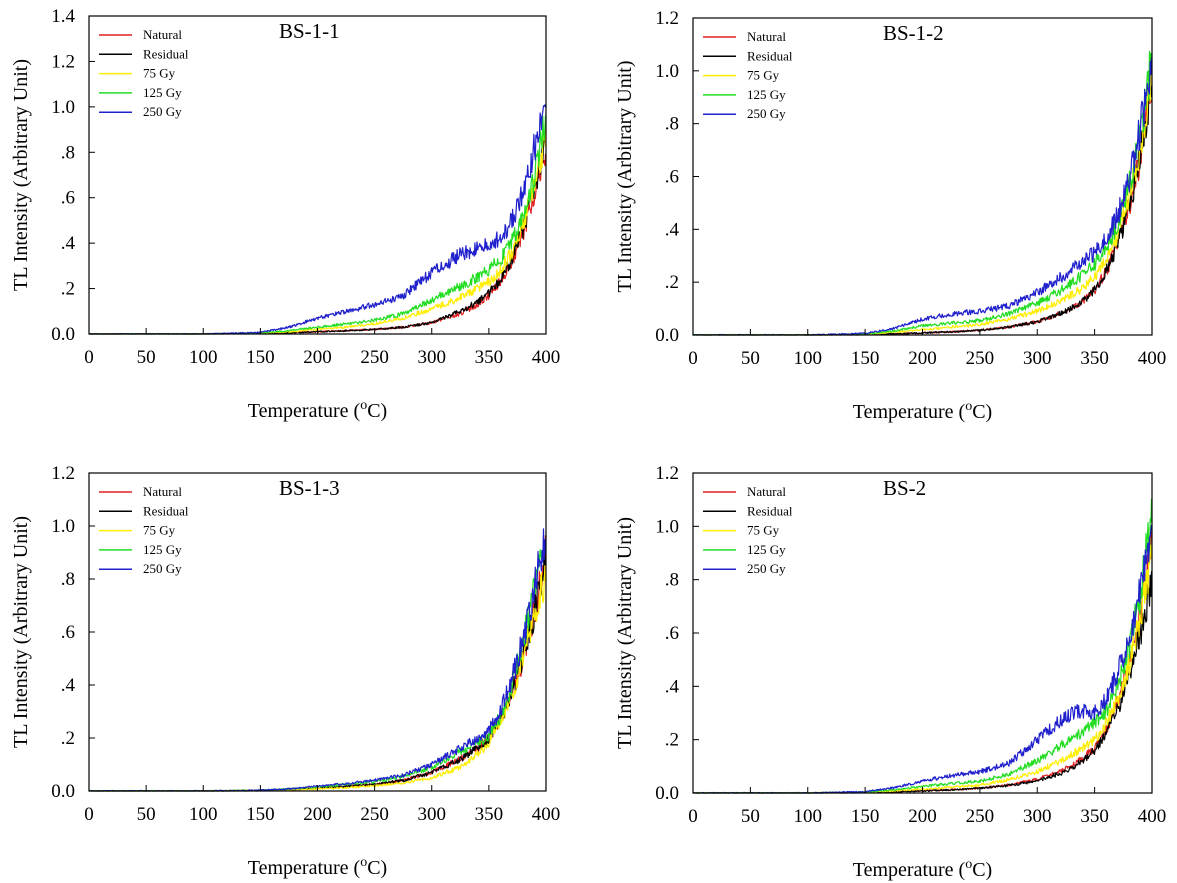  I want to click on panel-title: BS-1-3, so click(309, 488).